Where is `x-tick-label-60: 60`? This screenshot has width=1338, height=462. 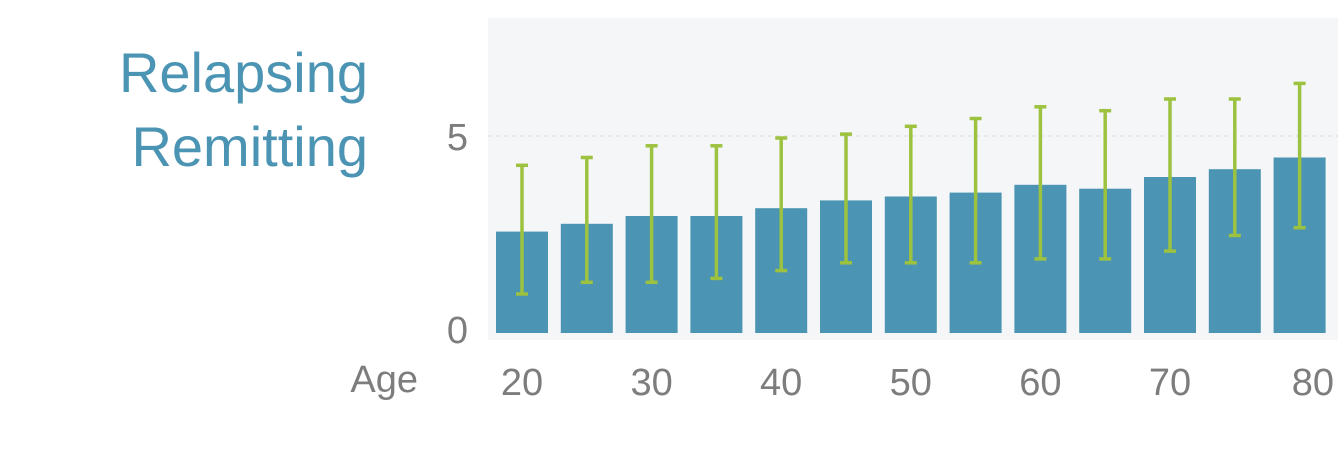 x-tick-label-60: 60 is located at coordinates (1040, 383).